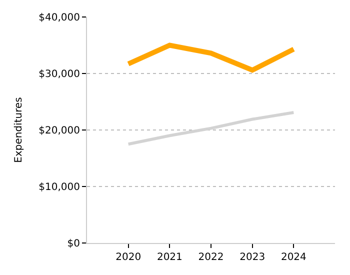 Image resolution: width=350 pixels, height=275 pixels. What do you see at coordinates (59, 18) in the screenshot?
I see `y-tick-label: $40,000` at bounding box center [59, 18].